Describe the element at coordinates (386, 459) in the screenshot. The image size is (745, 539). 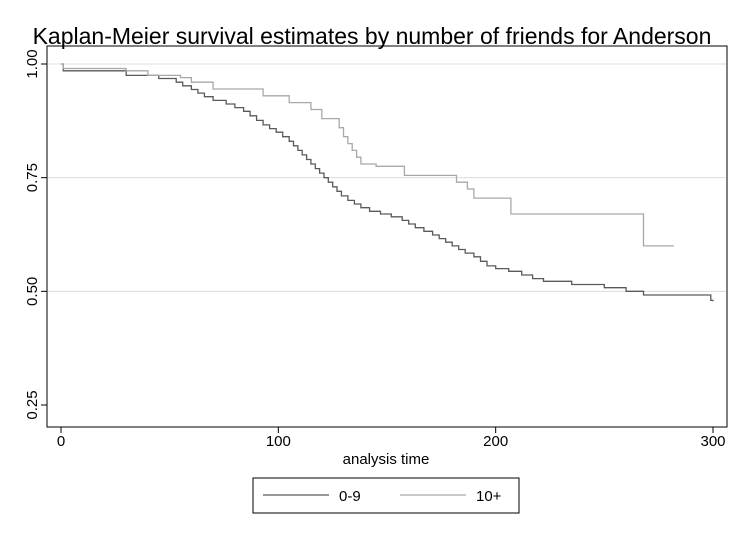
I see `x-axis-label: analysis time` at that location.